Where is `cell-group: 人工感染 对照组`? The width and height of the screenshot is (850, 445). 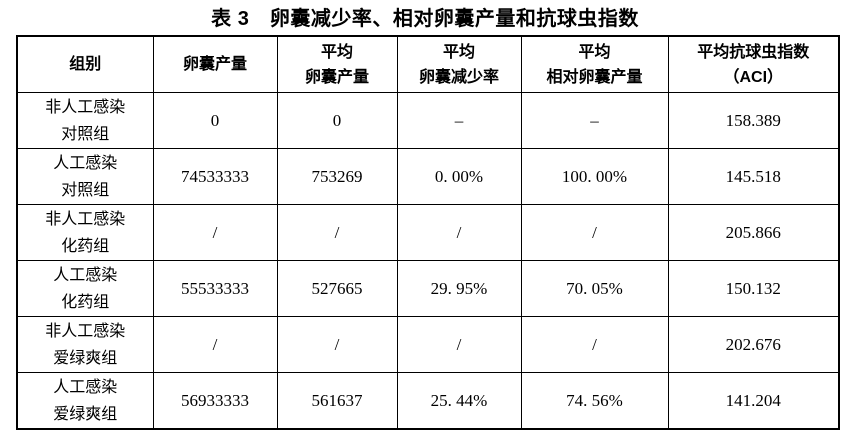 cell-group: 人工感染 对照组 is located at coordinates (85, 176).